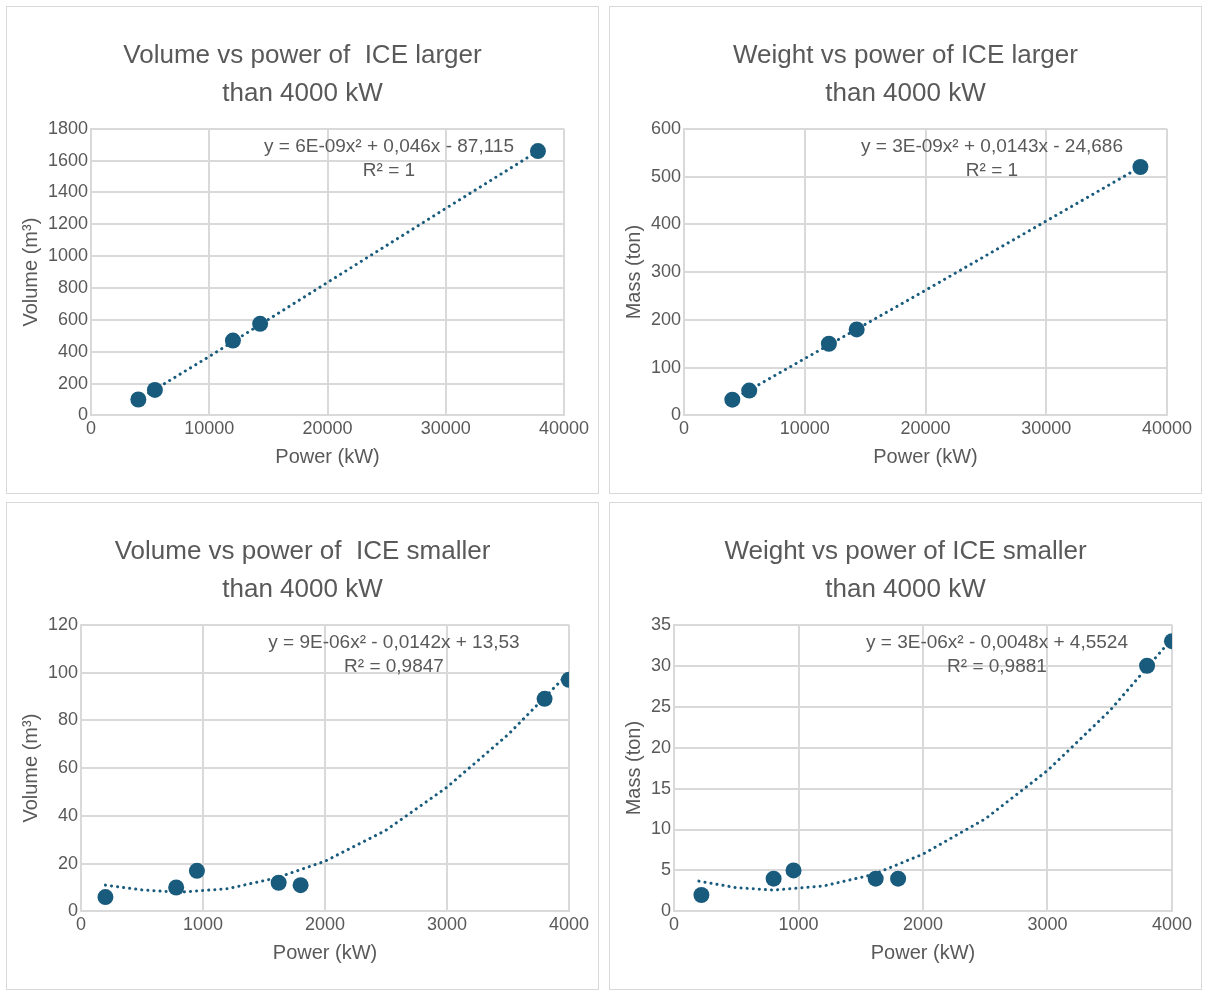 The image size is (1206, 1003). Describe the element at coordinates (666, 271) in the screenshot. I see `y-tick-label: 300` at that location.